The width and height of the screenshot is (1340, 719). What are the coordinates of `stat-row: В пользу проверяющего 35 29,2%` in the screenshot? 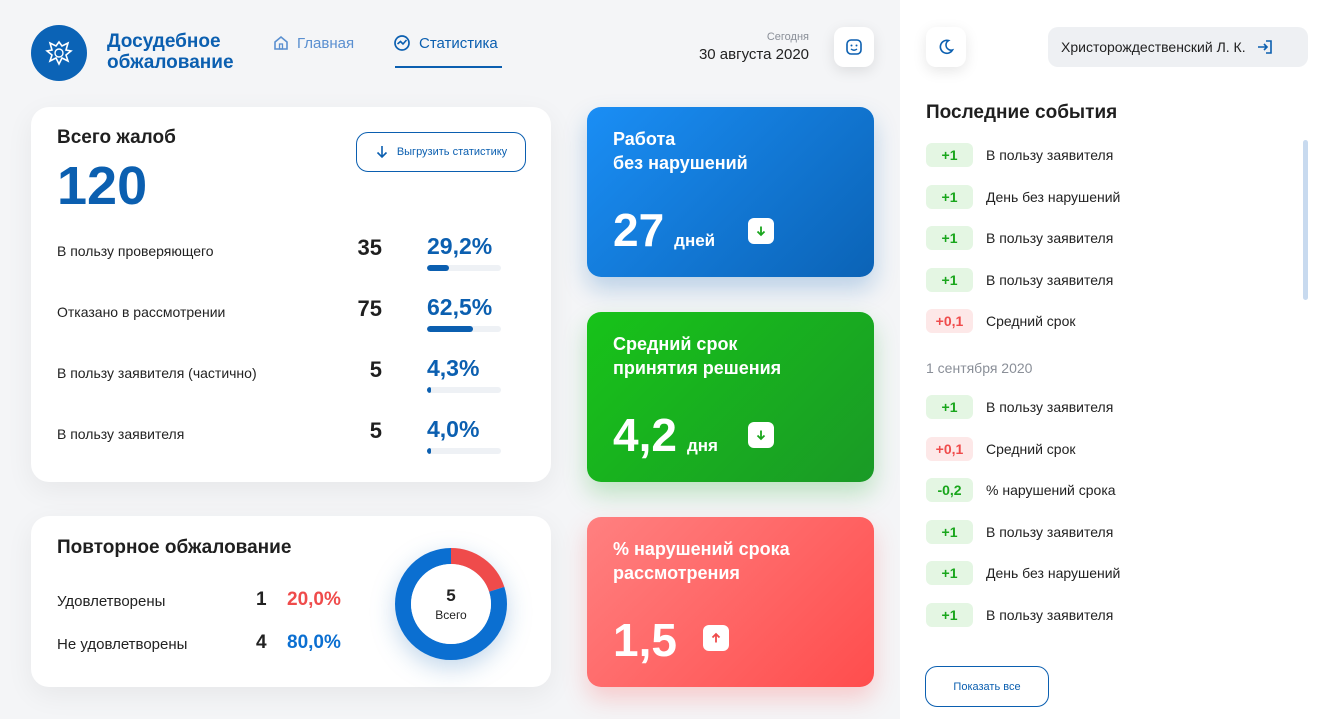 It's located at (292, 256).